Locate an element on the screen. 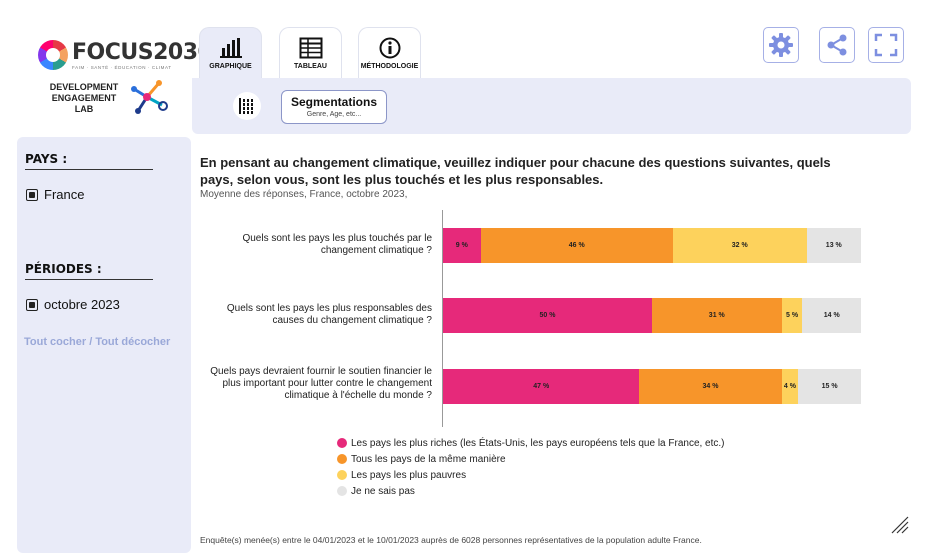  del-logo: DEVELOPMENT ENGAGEMENT LAB is located at coordinates (108, 98).